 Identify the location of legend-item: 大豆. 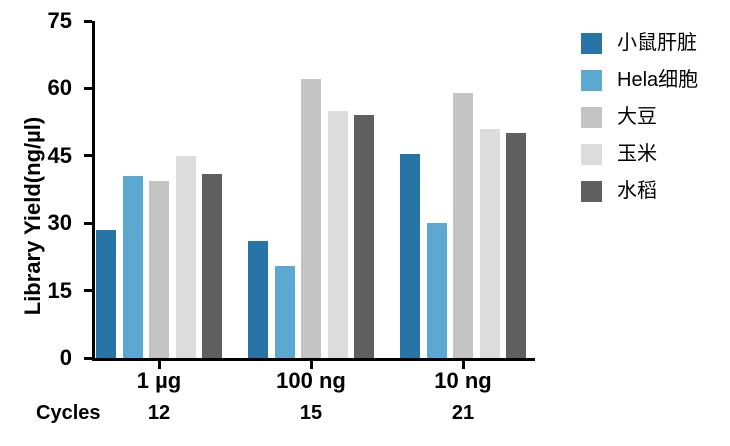
(639, 117).